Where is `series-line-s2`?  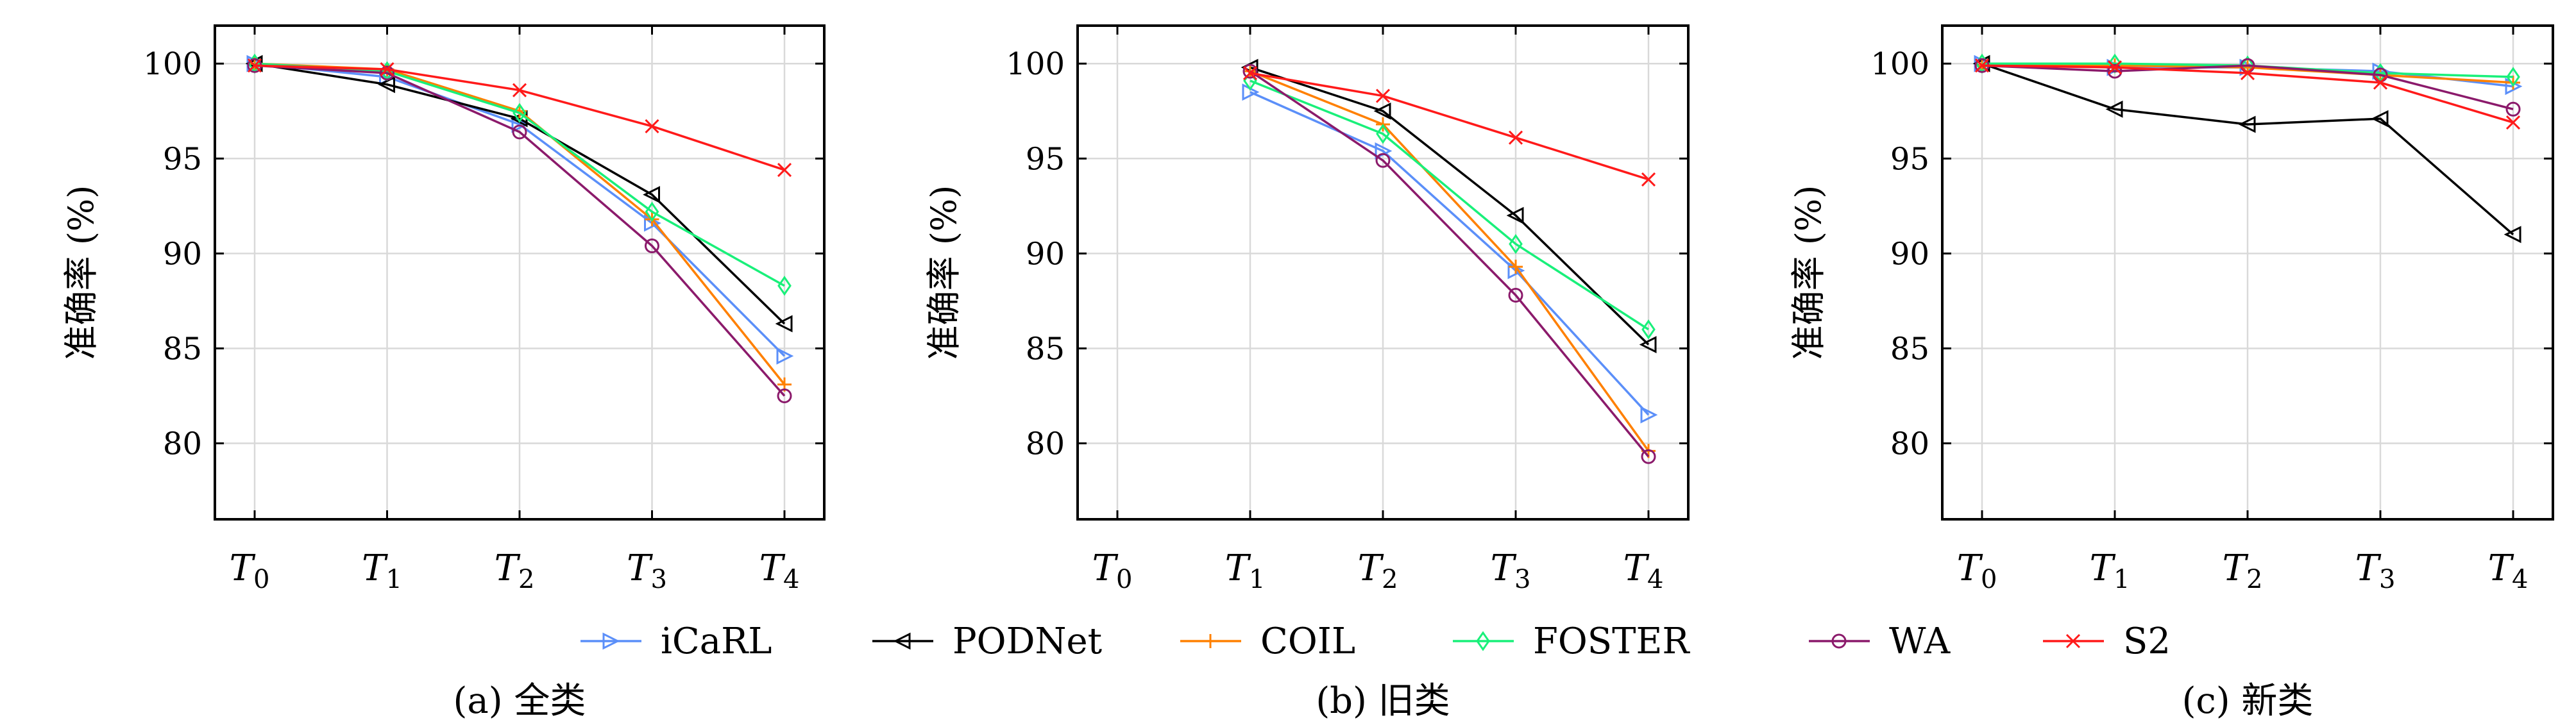
series-line-s2 is located at coordinates (1449, 126).